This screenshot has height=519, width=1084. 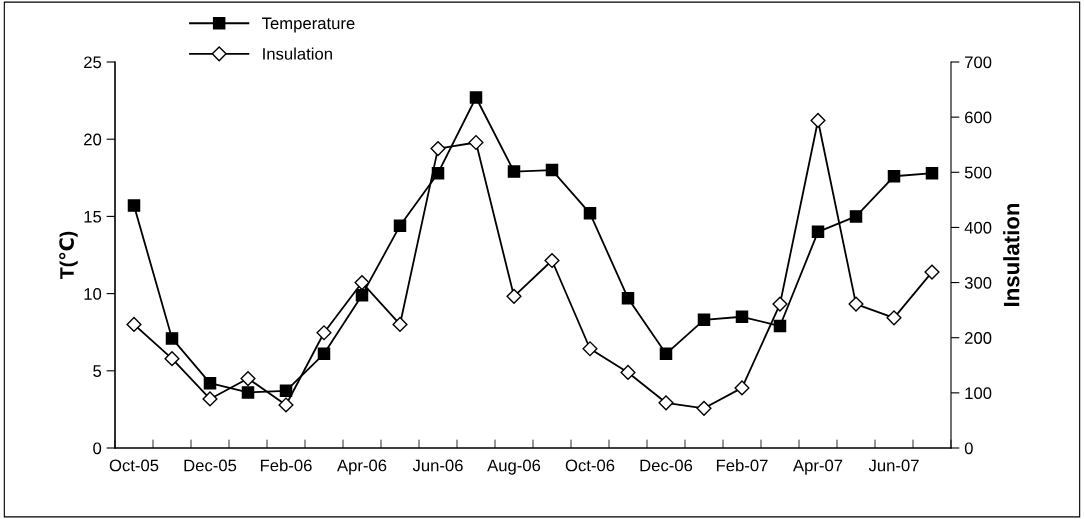 What do you see at coordinates (93, 294) in the screenshot?
I see `y-tick-label: 10` at bounding box center [93, 294].